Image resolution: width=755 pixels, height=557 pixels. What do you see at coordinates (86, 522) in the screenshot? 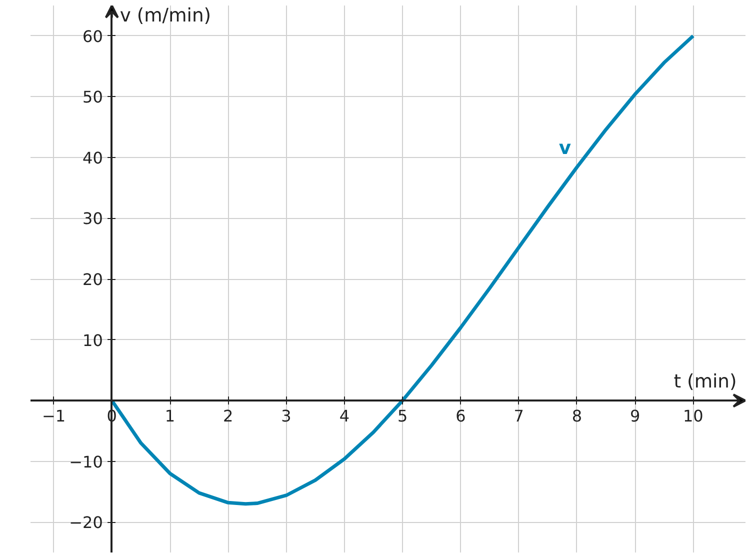
I see `y-tick-label: −20` at bounding box center [86, 522].